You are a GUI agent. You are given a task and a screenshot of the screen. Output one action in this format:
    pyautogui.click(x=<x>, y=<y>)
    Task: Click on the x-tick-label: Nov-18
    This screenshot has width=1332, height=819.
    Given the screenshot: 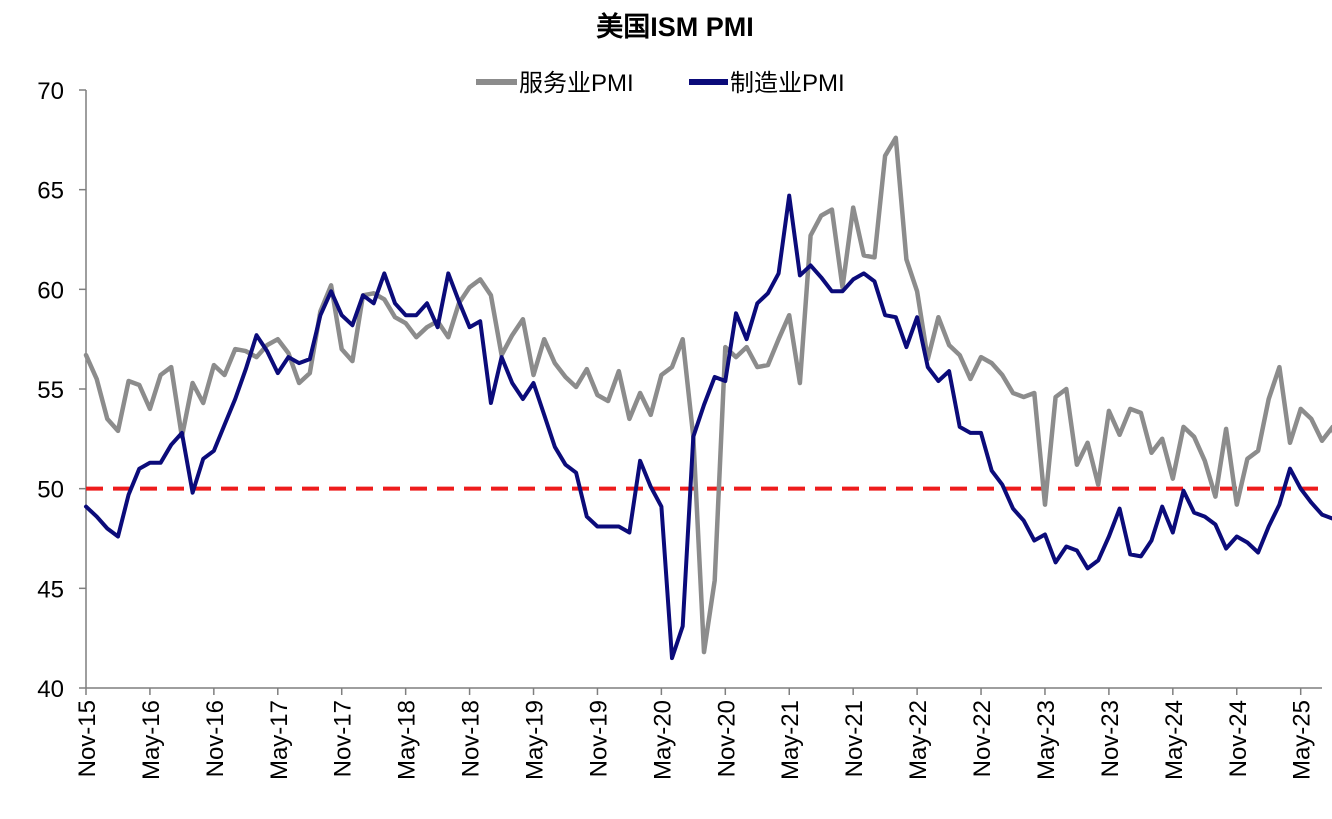 What is the action you would take?
    pyautogui.click(x=471, y=738)
    